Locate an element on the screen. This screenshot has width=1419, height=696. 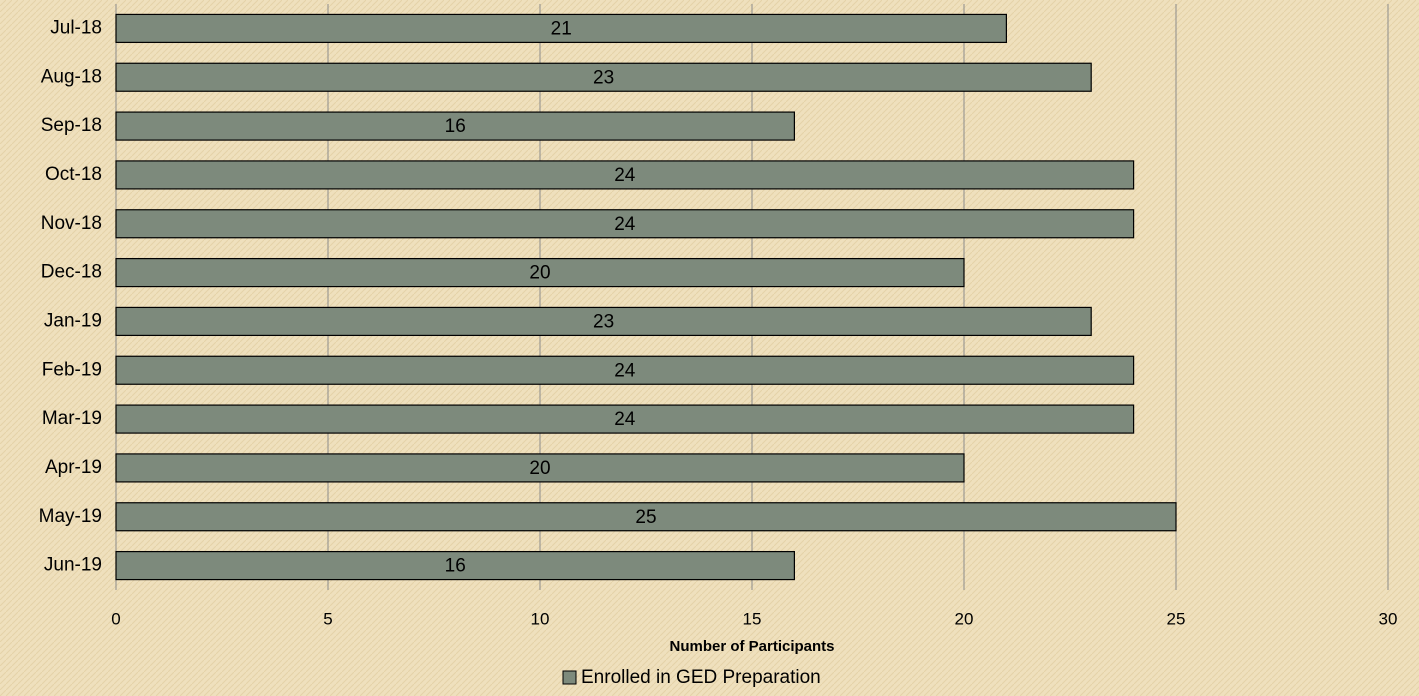
legend-label: Enrolled in GED Preparation is located at coordinates (701, 677).